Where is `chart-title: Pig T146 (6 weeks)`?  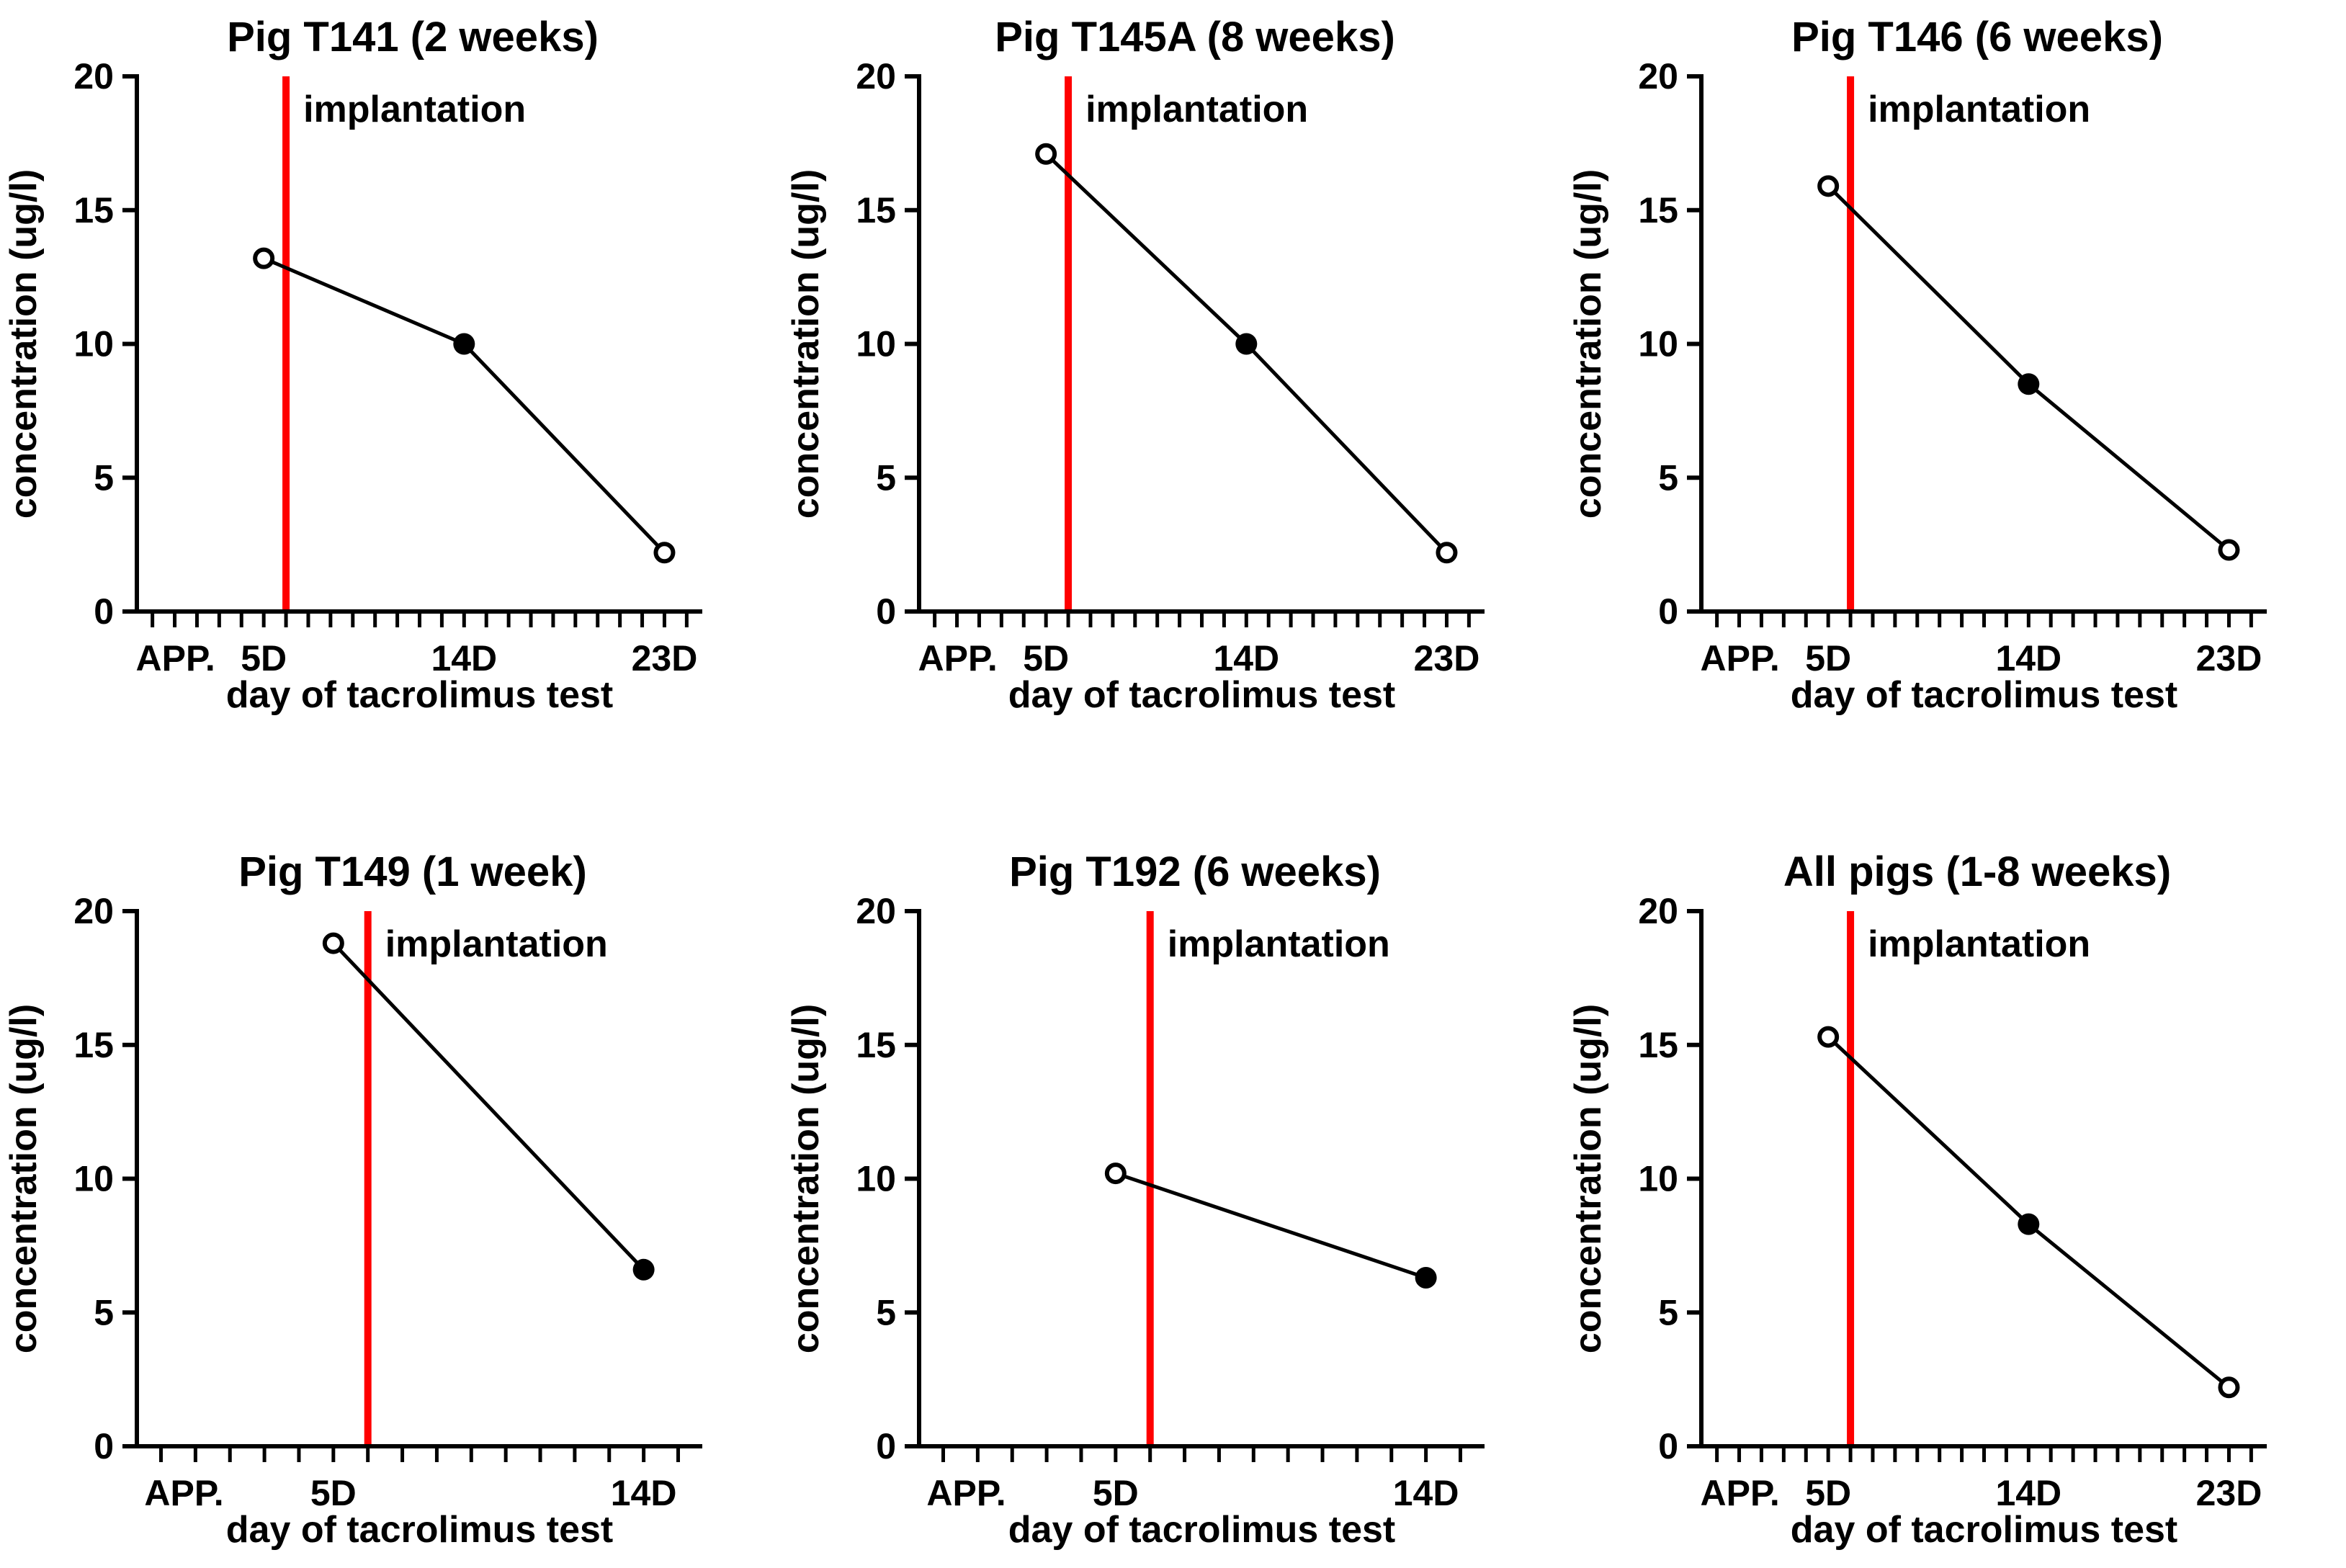
chart-title: Pig T146 (6 weeks) is located at coordinates (1977, 37).